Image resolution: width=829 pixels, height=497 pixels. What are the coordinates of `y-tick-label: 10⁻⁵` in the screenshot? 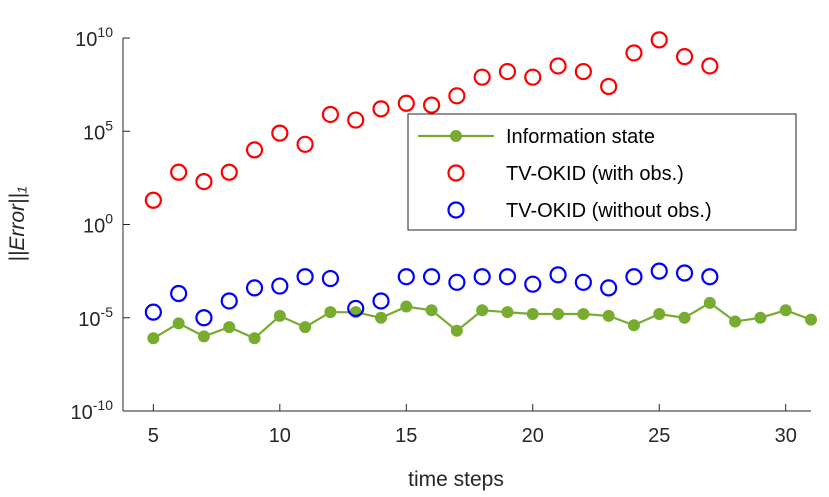 It's located at (95, 317).